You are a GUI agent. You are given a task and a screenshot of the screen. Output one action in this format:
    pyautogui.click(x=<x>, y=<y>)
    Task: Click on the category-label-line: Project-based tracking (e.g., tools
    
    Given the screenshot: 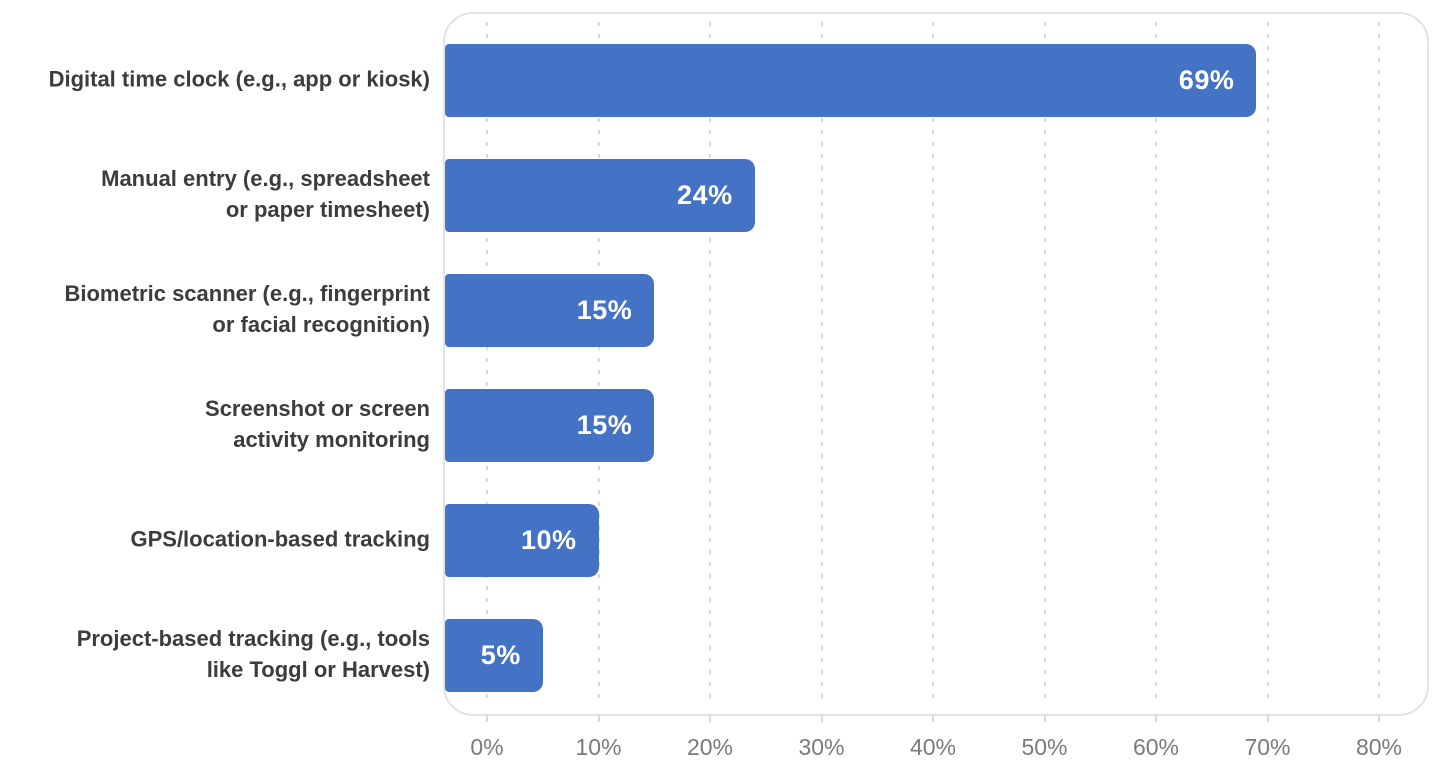 What is the action you would take?
    pyautogui.click(x=253, y=638)
    